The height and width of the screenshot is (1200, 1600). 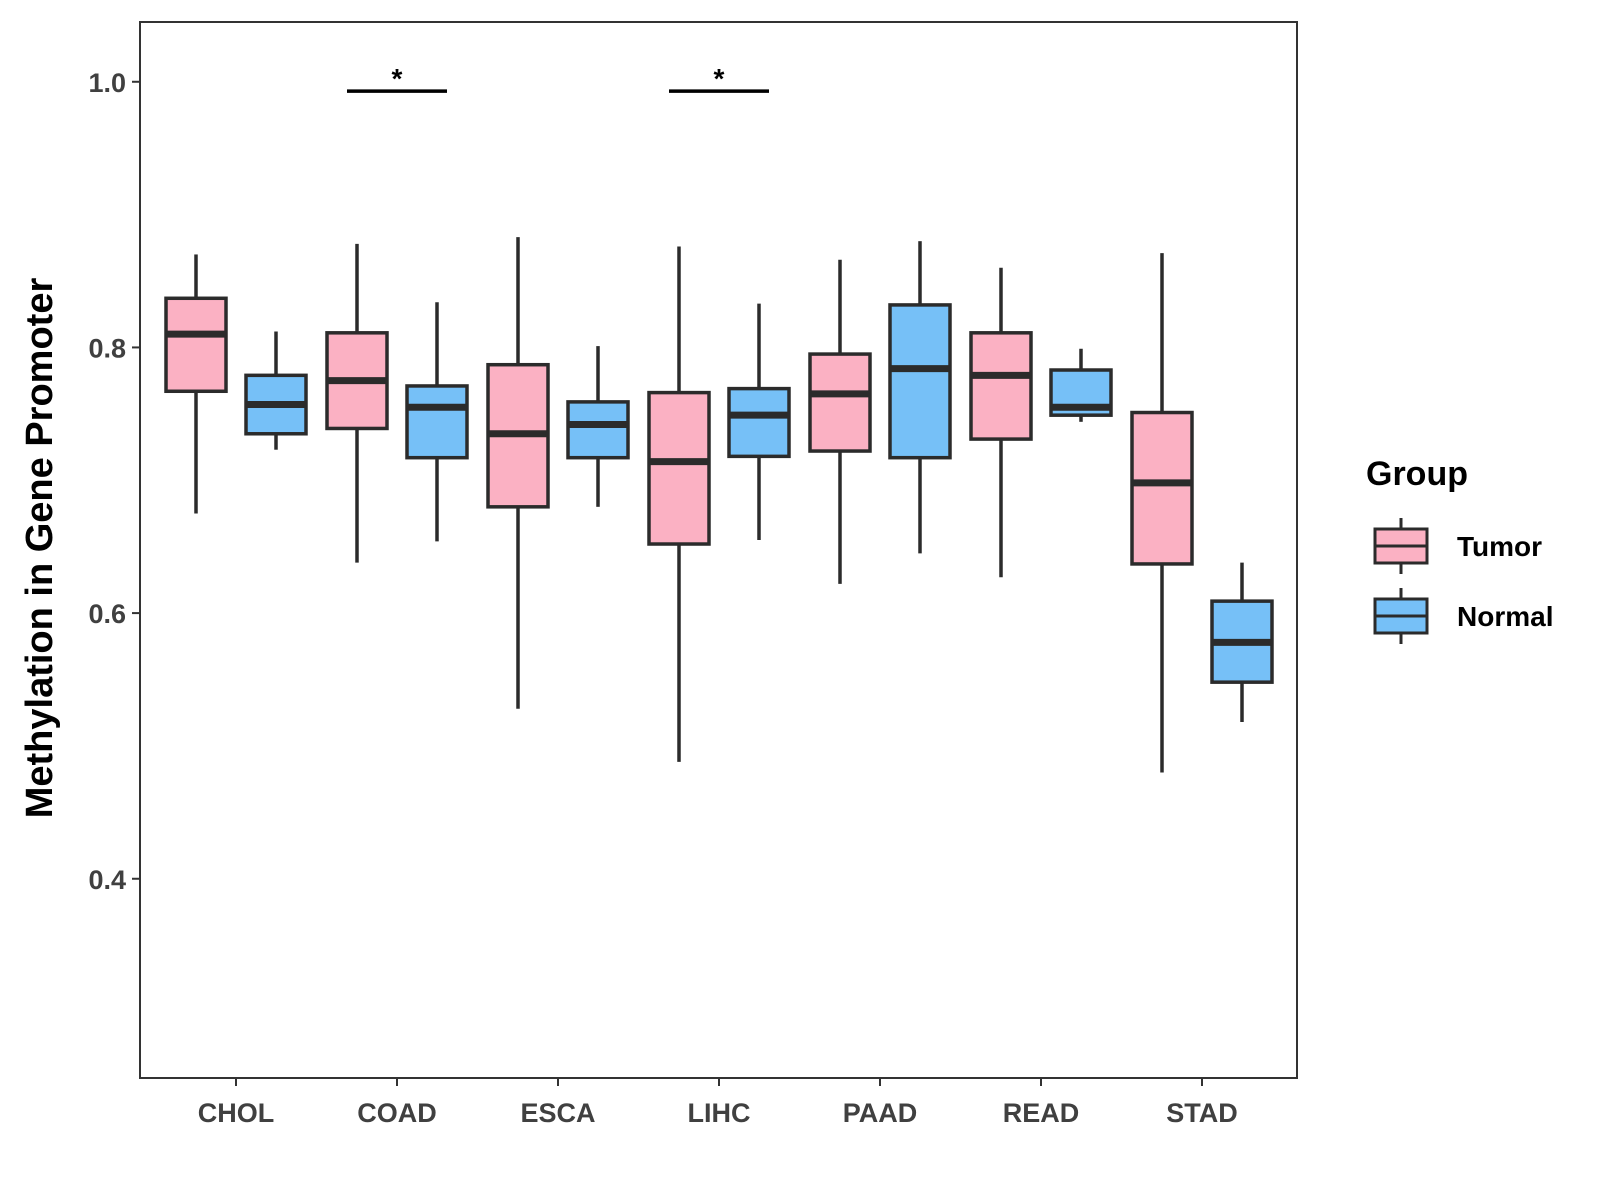 I want to click on box-tumor-lihc, so click(x=679, y=504).